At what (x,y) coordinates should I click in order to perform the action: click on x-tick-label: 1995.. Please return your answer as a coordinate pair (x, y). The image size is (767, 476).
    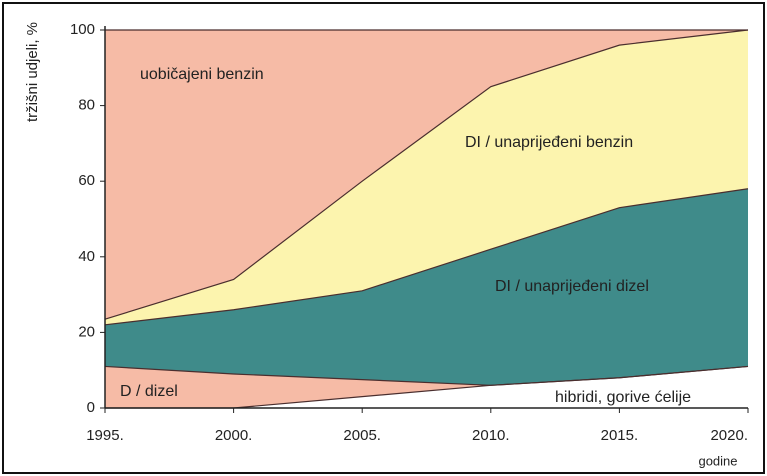
    Looking at the image, I should click on (105, 435).